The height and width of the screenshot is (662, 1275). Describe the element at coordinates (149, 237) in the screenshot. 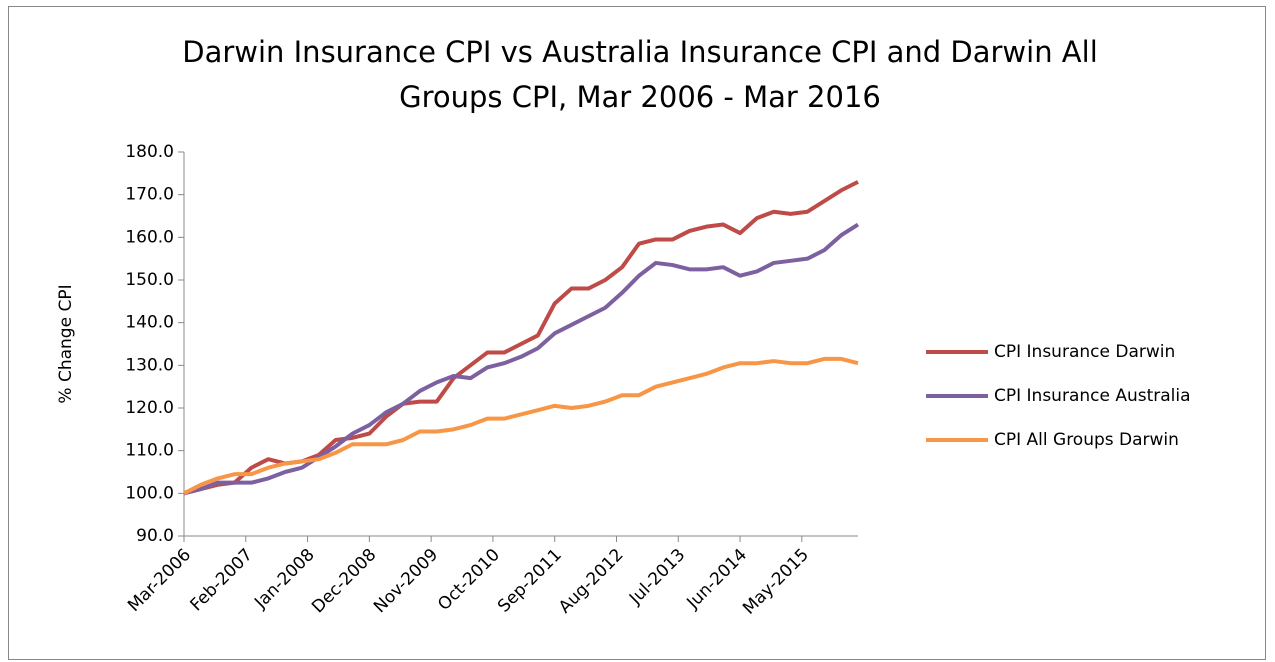

I see `y-tick-label: 160.0` at that location.